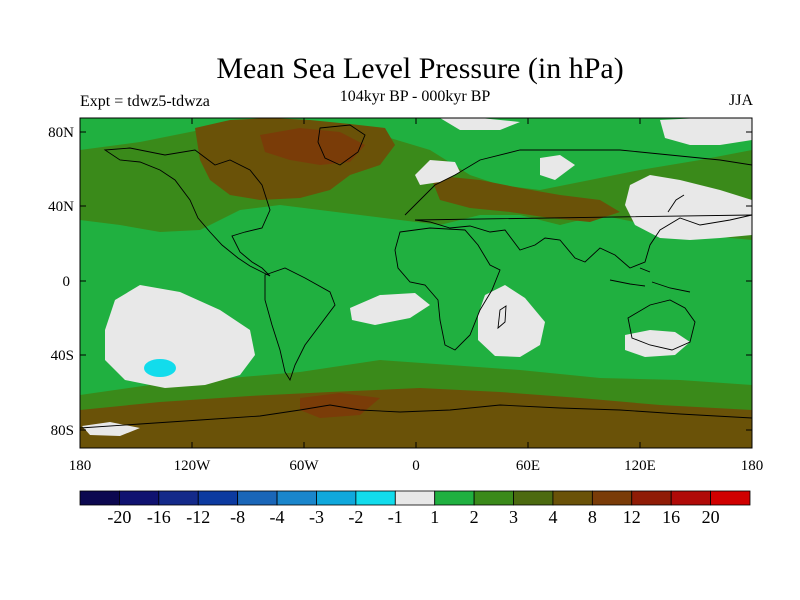 This screenshot has width=800, height=600. Describe the element at coordinates (67, 282) in the screenshot. I see `lat-label-0: 0` at that location.